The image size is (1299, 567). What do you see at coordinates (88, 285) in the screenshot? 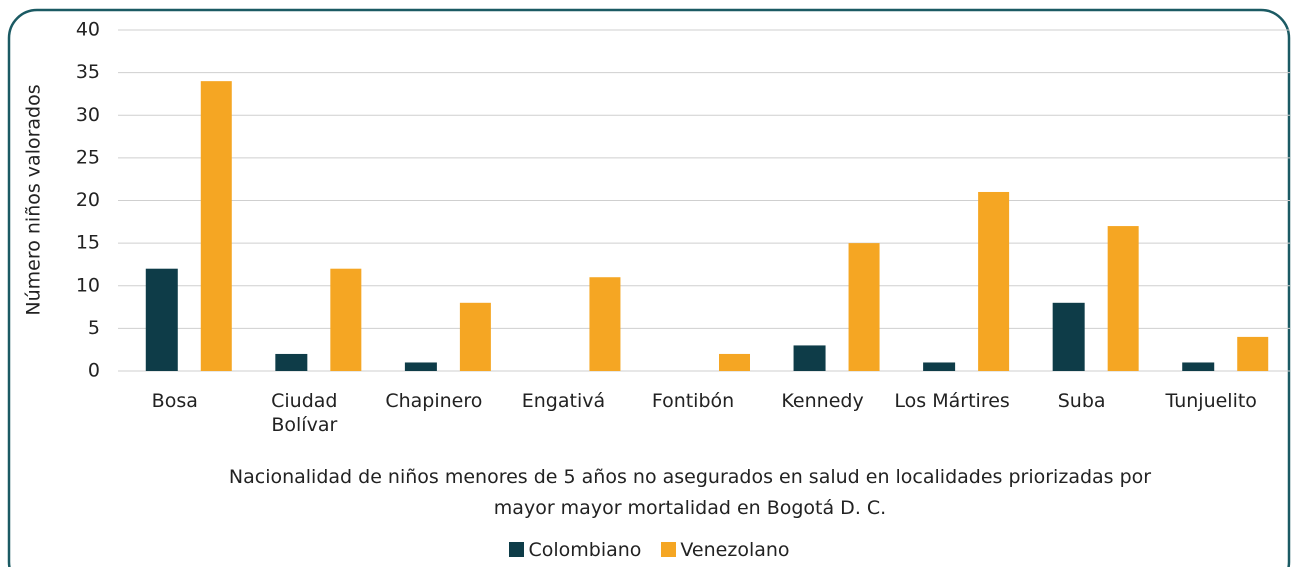
I see `y-tick-label: 10` at bounding box center [88, 285].